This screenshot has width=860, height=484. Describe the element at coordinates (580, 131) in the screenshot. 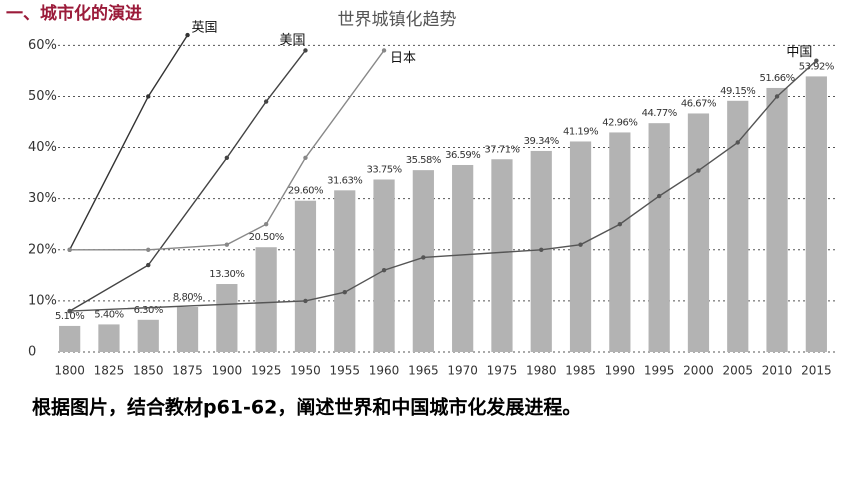

I see `value-label: 41.19%` at that location.